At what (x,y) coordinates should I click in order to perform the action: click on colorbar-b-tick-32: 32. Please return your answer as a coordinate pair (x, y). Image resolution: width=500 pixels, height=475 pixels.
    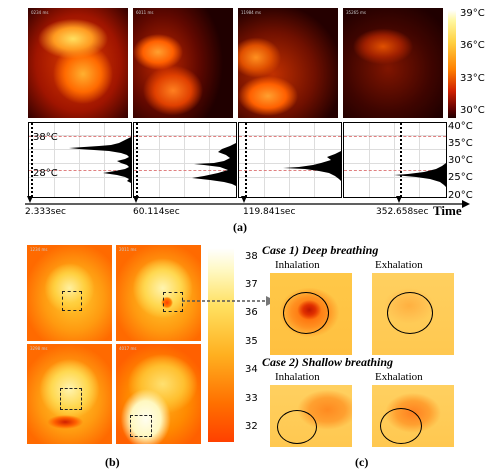
    Looking at the image, I should click on (251, 426).